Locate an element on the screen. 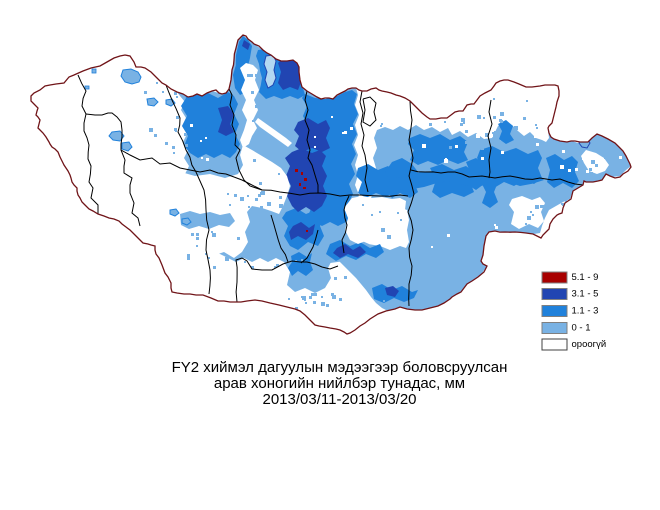  svg-text: 1.1 - 3 is located at coordinates (585, 311).